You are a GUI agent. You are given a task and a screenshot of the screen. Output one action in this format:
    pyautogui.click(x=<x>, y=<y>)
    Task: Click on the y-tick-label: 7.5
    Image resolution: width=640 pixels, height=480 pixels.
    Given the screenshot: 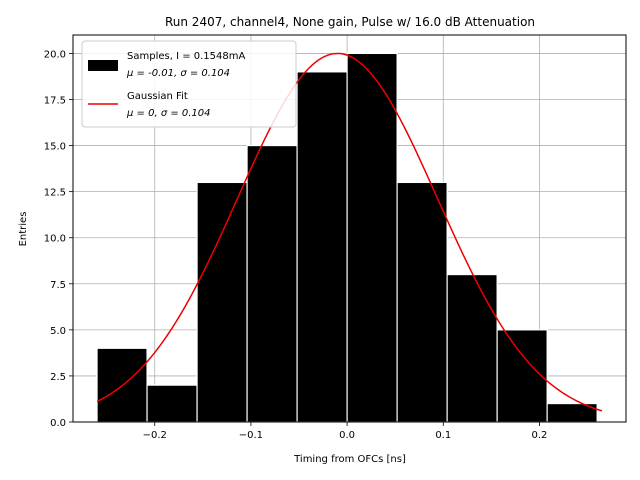 What is the action you would take?
    pyautogui.click(x=58, y=285)
    